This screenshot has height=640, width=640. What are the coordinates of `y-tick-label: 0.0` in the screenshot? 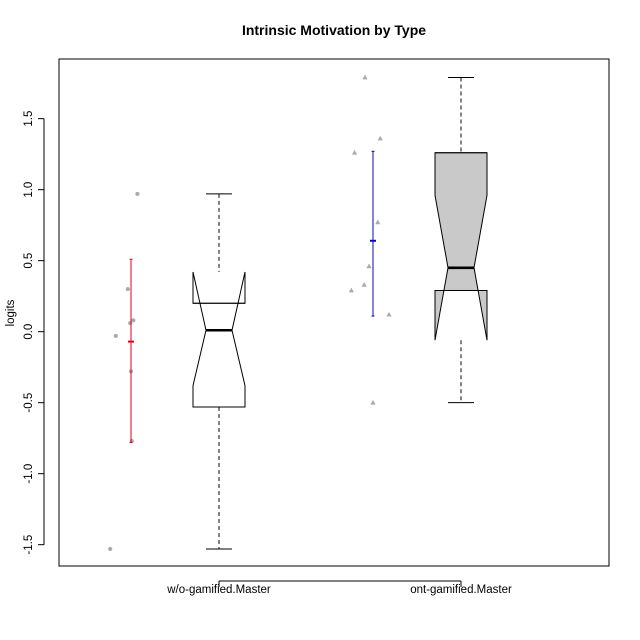 It's located at (29, 332).